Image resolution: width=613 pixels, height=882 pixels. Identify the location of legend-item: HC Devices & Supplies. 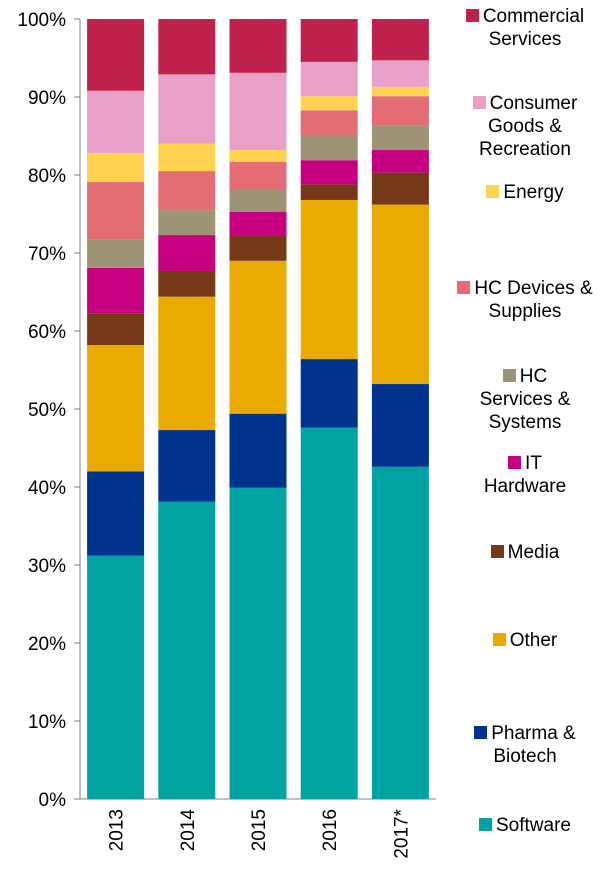
(525, 300).